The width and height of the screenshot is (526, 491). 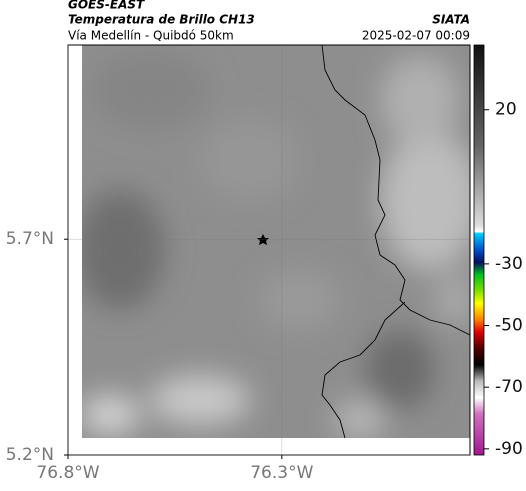 What do you see at coordinates (509, 387) in the screenshot?
I see `colorbar-tick-label: -70` at bounding box center [509, 387].